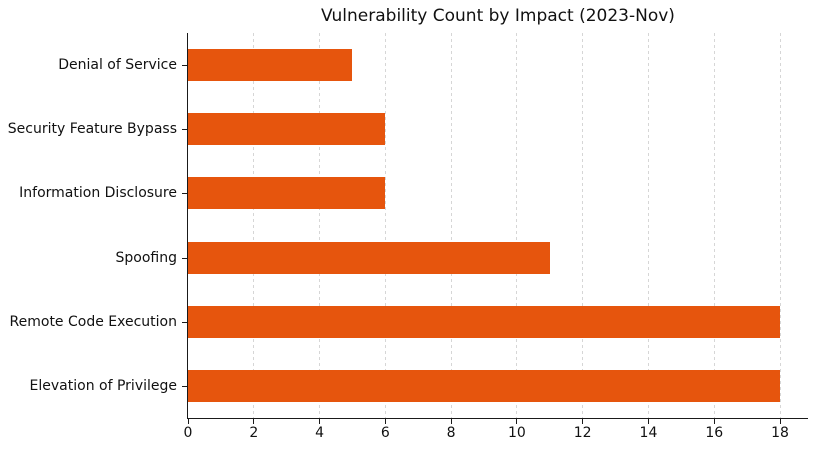  Describe the element at coordinates (188, 433) in the screenshot. I see `x-ticklabel-0: 0` at that location.